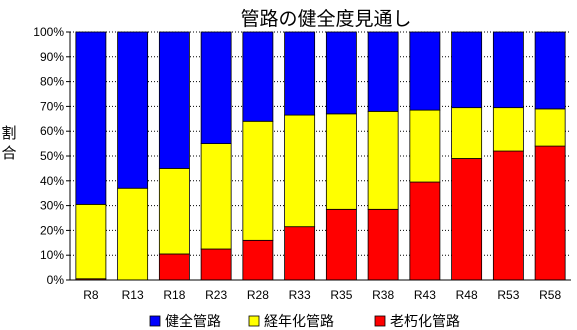  I want to click on y-tick-label: 10%, so click(52, 255).